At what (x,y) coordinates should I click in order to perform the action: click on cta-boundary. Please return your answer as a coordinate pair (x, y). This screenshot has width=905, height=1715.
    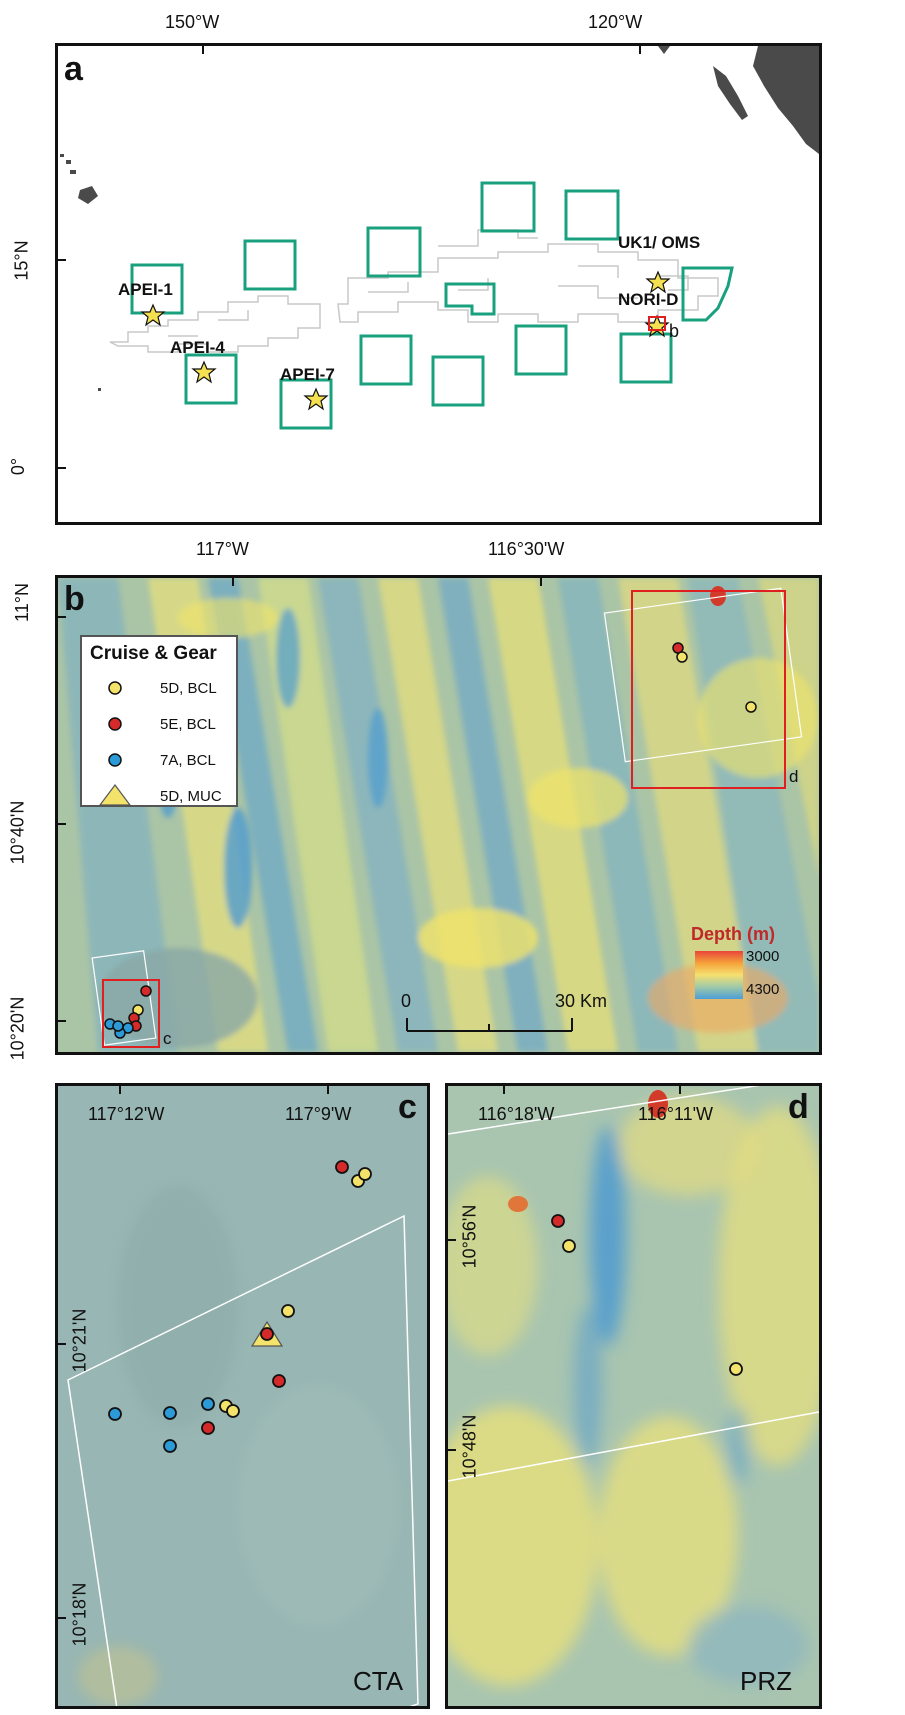
    Looking at the image, I should click on (243, 1460).